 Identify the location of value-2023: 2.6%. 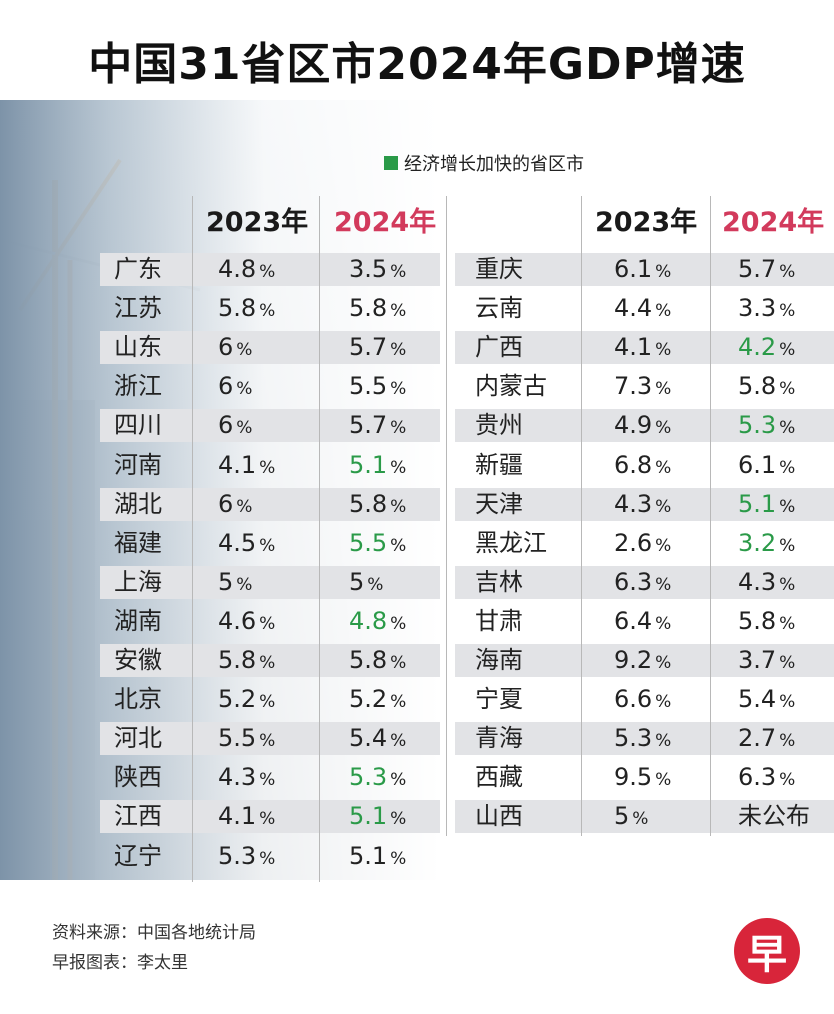
(643, 542).